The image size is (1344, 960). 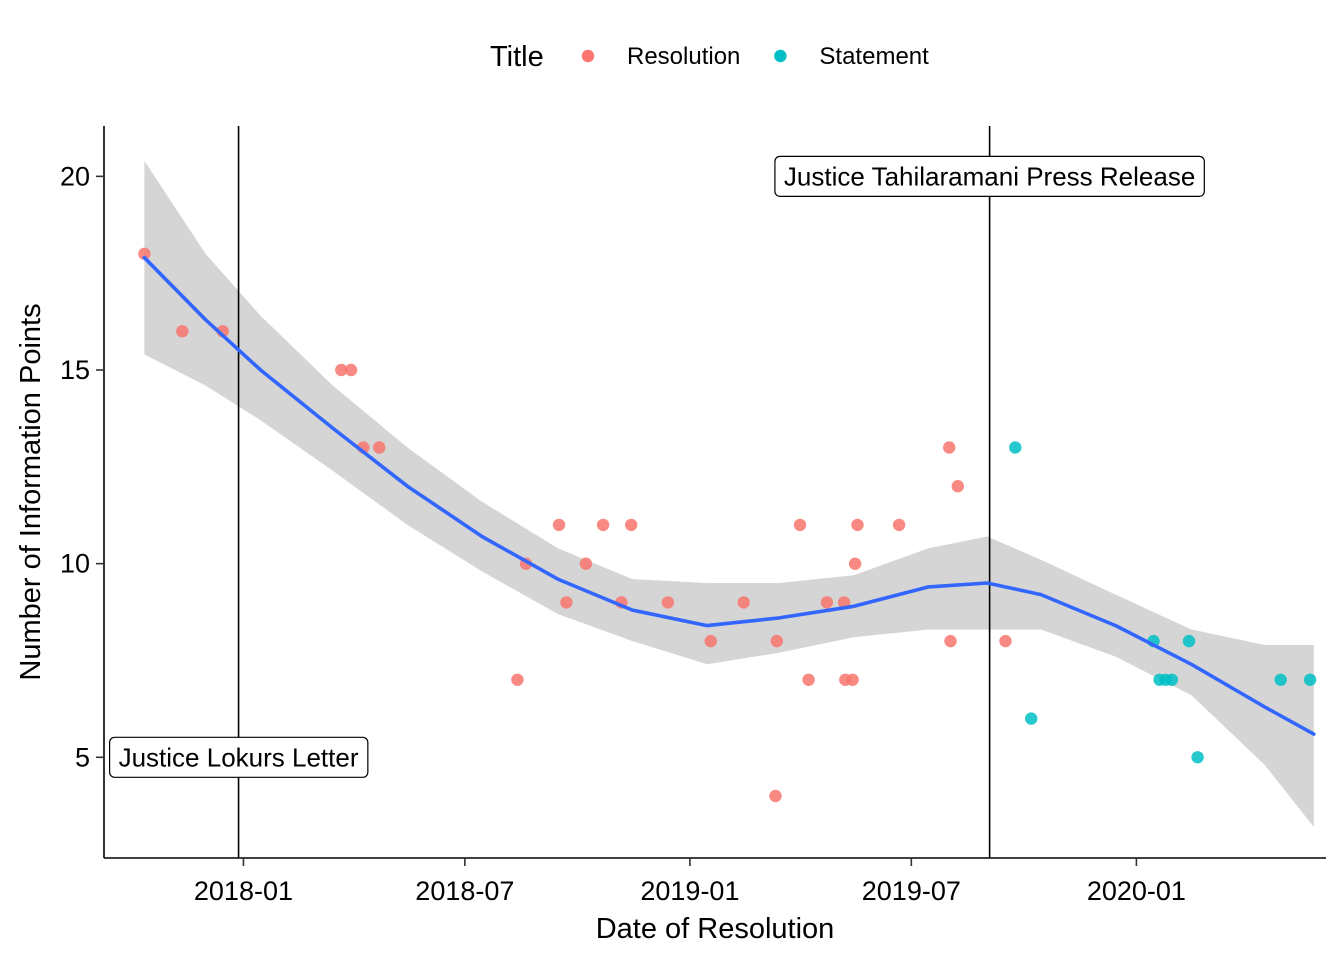 I want to click on x-tick-label: 2018-01, so click(x=243, y=891).